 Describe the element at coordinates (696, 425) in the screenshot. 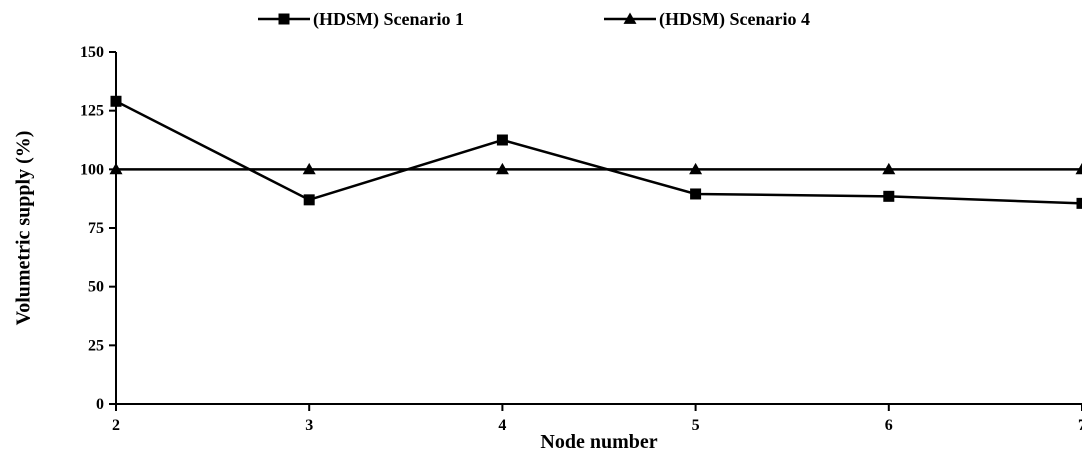

I see `x-tick-label: 5` at that location.